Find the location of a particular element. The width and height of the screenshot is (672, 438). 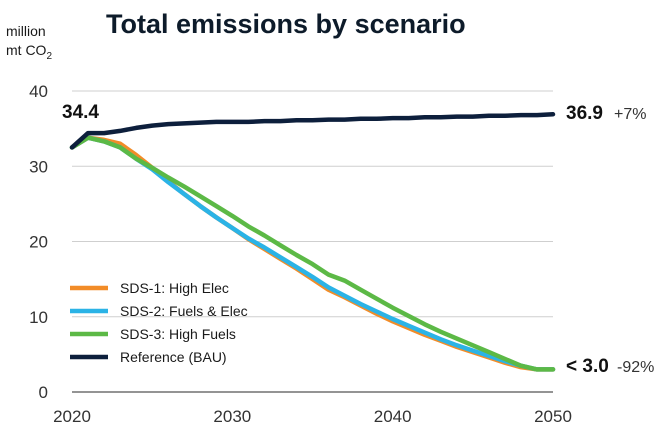

x-axis-ticks: 2020 2030 2040 2050 is located at coordinates (312, 416).